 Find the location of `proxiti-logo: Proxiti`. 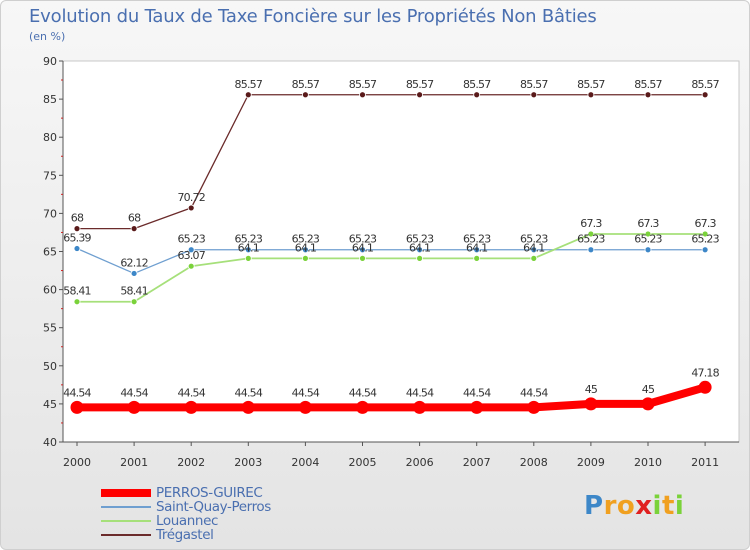

proxiti-logo: Proxiti is located at coordinates (634, 506).